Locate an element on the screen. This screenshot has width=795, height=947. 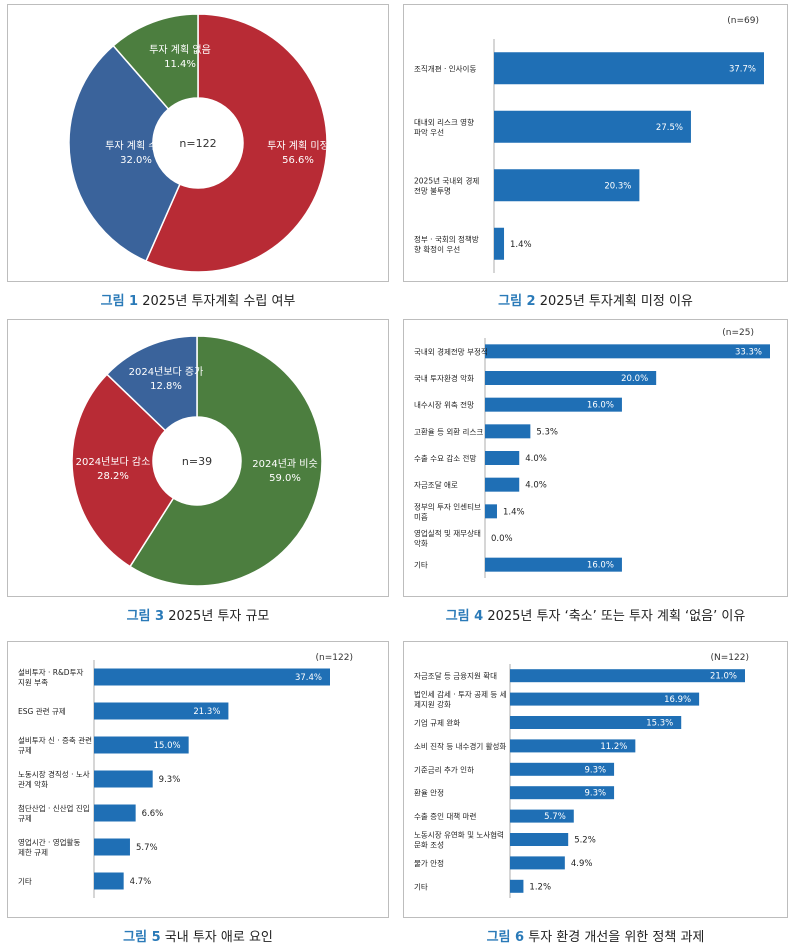
category-label: 영업시간 · 영업활동 is located at coordinates (49, 842).